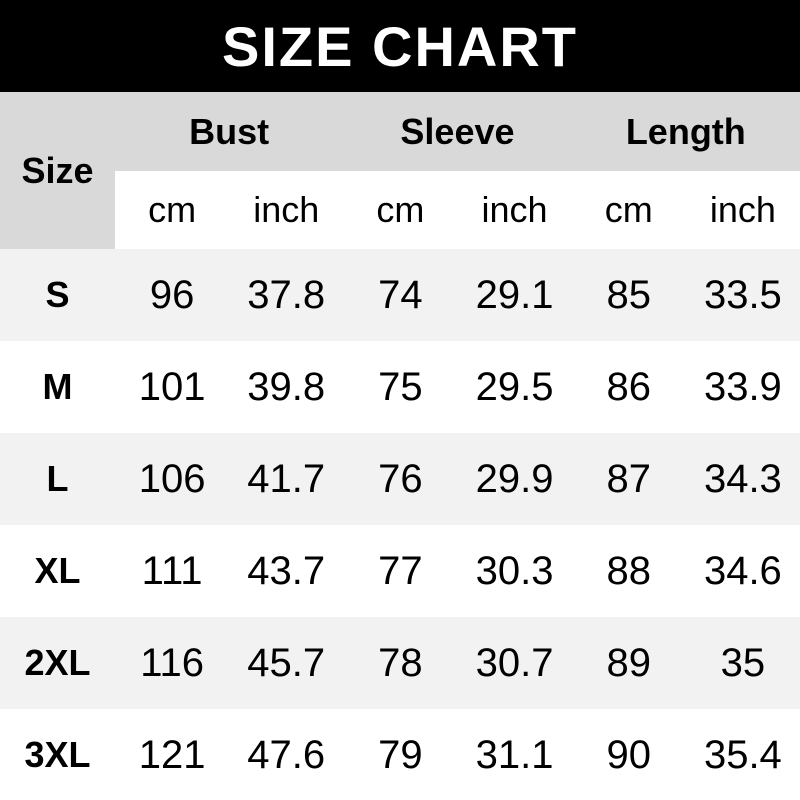  What do you see at coordinates (172, 754) in the screenshot?
I see `value-cell: 121` at bounding box center [172, 754].